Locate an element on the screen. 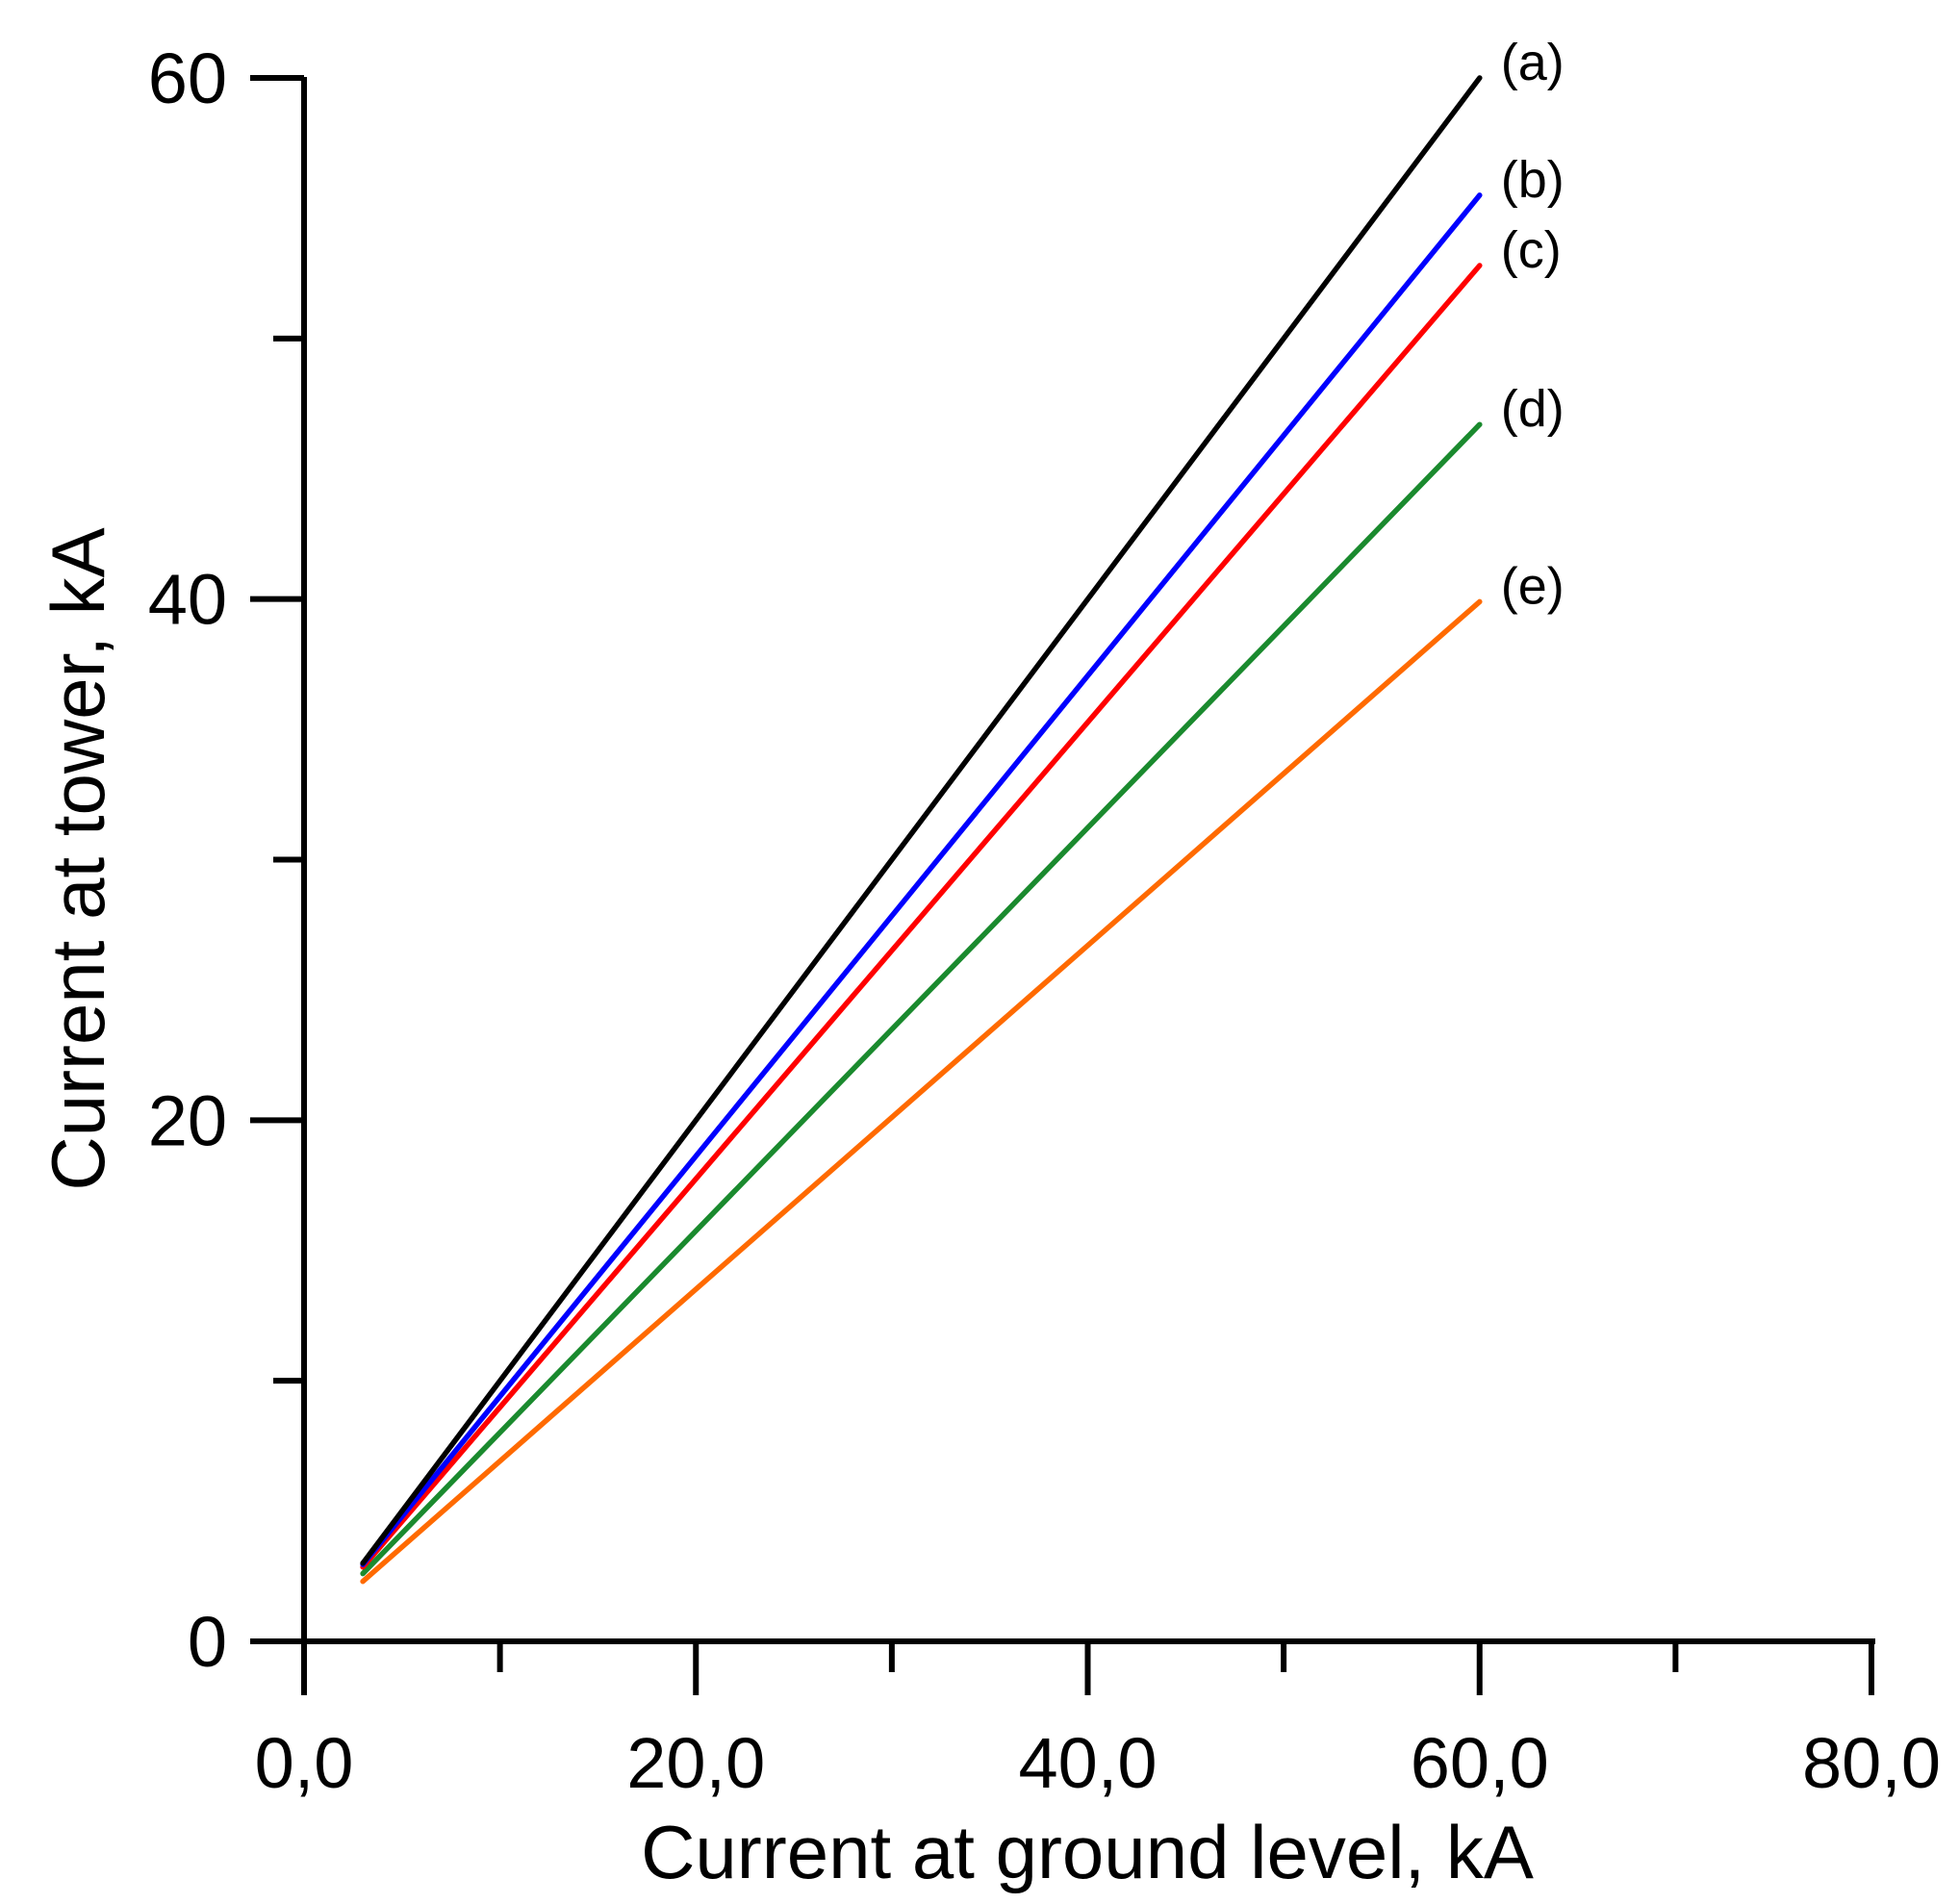 This screenshot has width=1959, height=1904. series-label-b: (b) is located at coordinates (1533, 180).